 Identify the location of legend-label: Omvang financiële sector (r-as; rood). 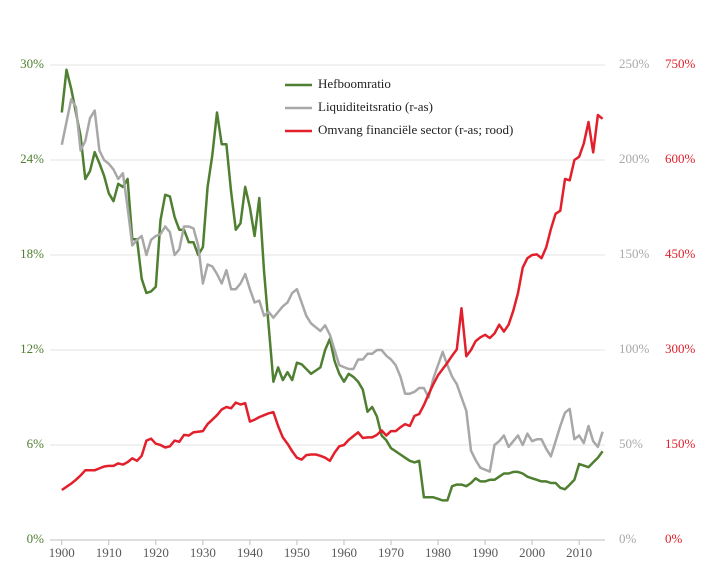
(415, 129).